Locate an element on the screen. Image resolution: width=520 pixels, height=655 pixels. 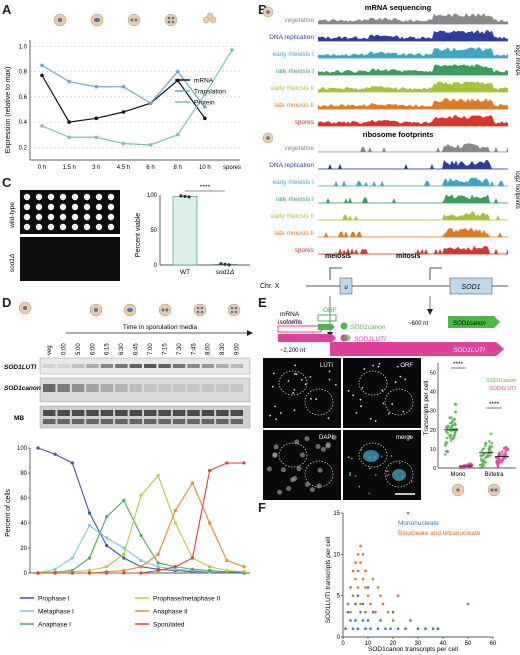
e-legend-canon: SOD1canon is located at coordinates (501, 381).